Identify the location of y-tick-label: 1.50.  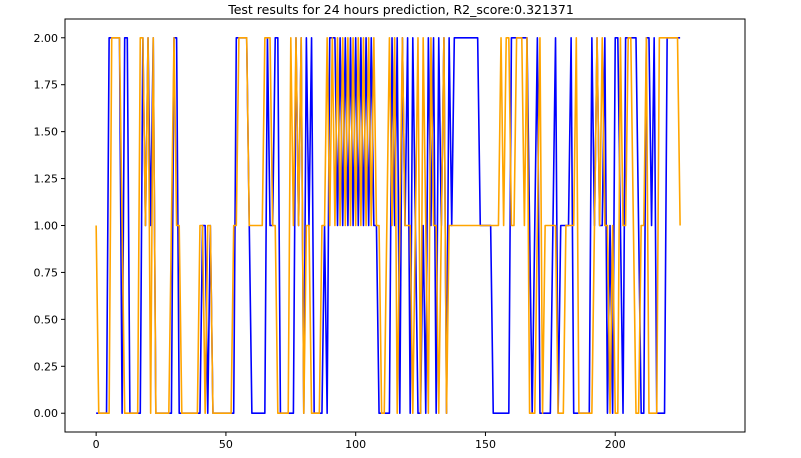
(46, 132).